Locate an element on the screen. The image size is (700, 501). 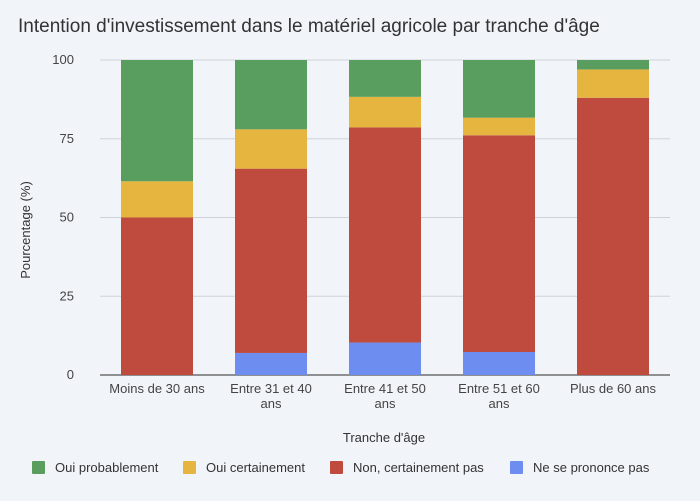
y-tick-label: 50 is located at coordinates (67, 217).